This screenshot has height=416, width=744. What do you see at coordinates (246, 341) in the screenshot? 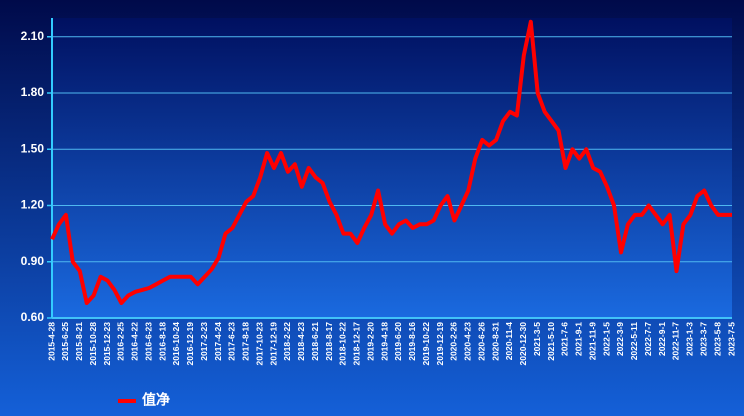
I see `x-tick-label: 2017-8-18` at bounding box center [246, 341].